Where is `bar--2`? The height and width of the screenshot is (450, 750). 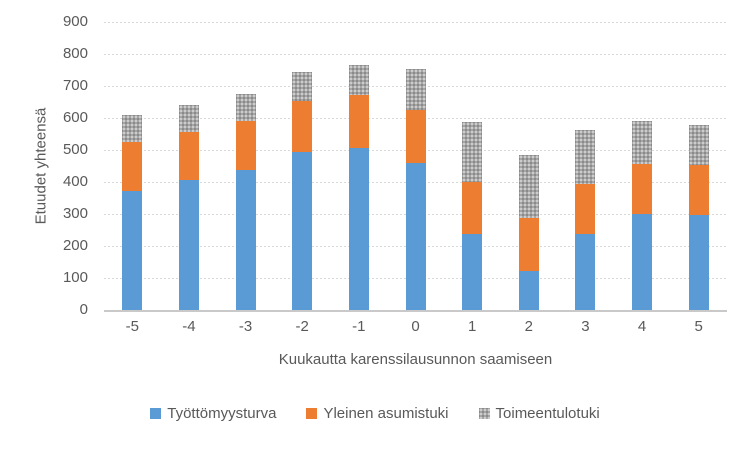
bar--2 is located at coordinates (302, 166).